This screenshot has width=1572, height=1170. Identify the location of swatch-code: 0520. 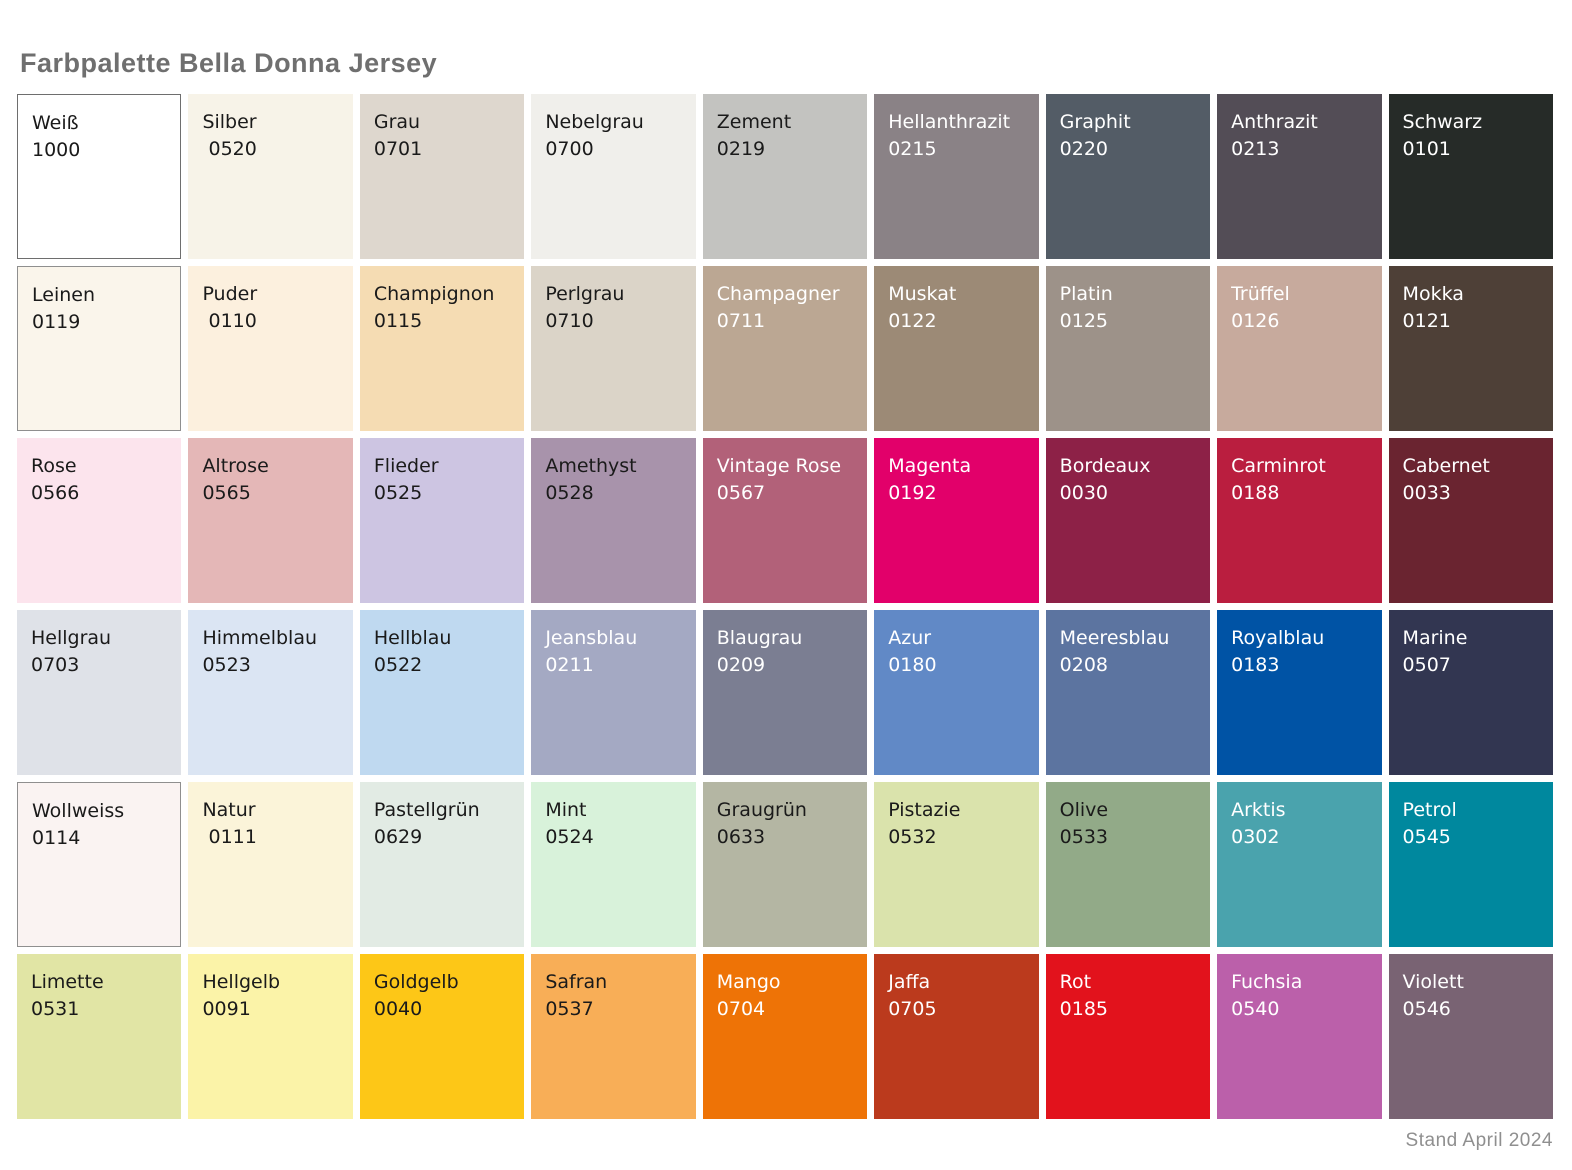
(229, 149).